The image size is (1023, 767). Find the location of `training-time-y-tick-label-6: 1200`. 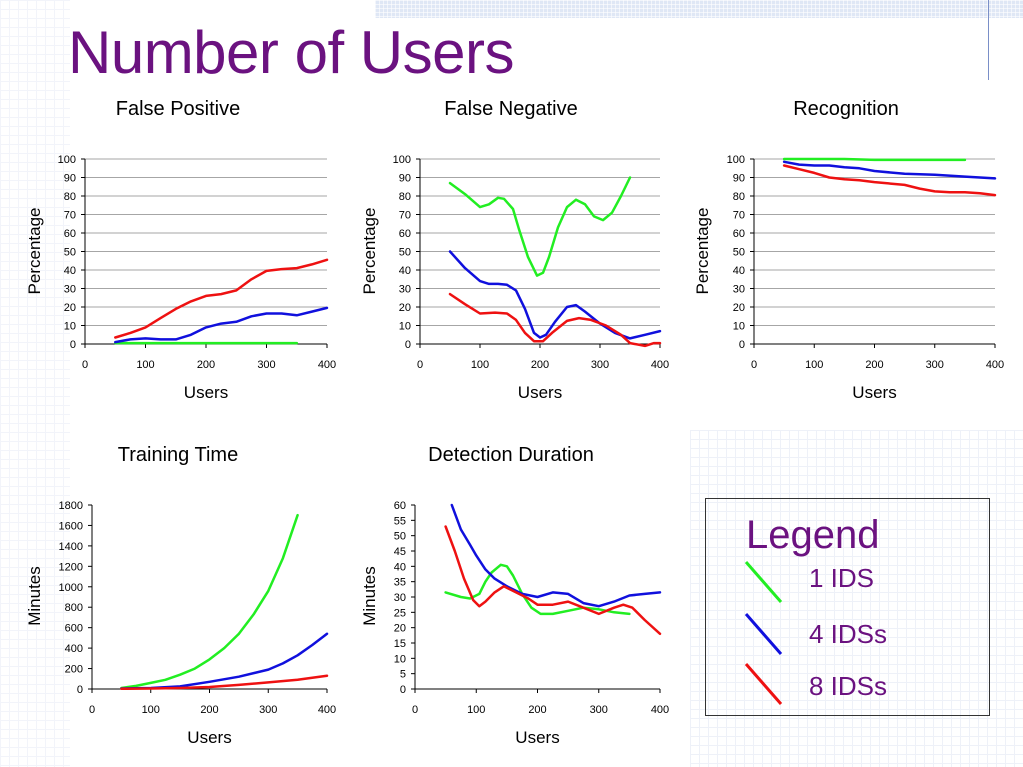

training-time-y-tick-label-6: 1200 is located at coordinates (71, 567).